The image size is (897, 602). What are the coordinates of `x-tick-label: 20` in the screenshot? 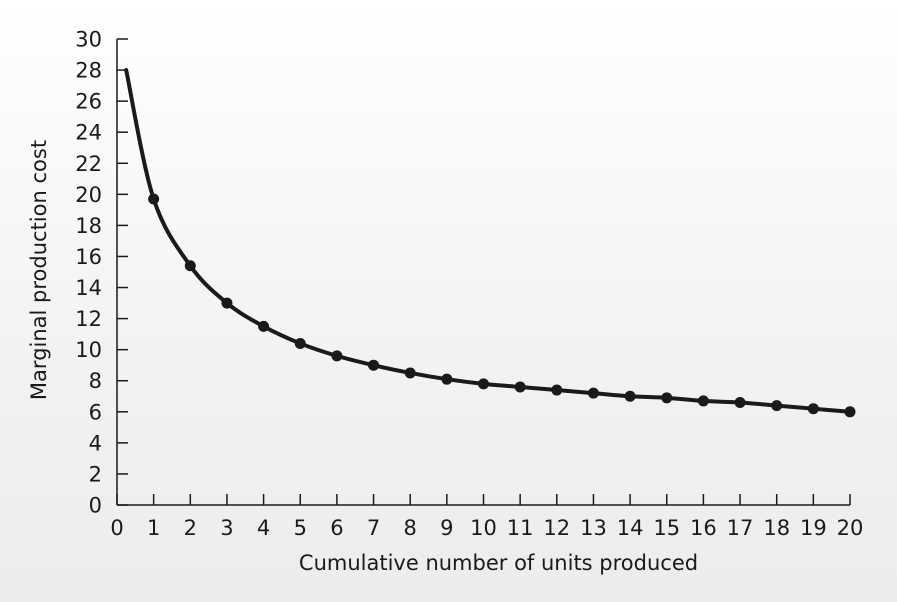 It's located at (850, 528).